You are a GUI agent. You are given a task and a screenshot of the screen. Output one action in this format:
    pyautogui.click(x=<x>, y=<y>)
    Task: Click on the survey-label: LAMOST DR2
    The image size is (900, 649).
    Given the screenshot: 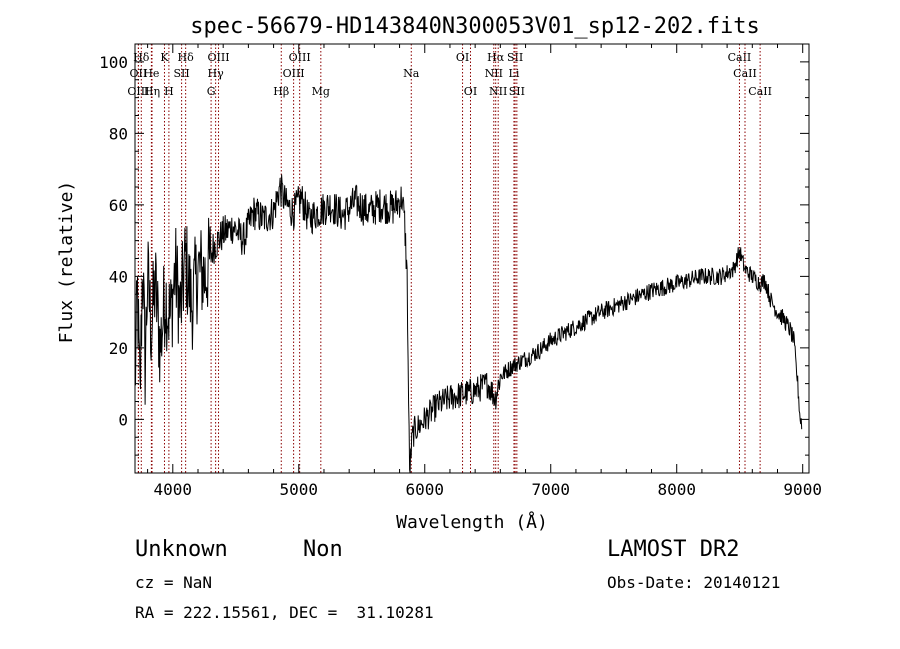 What is the action you would take?
    pyautogui.click(x=673, y=549)
    